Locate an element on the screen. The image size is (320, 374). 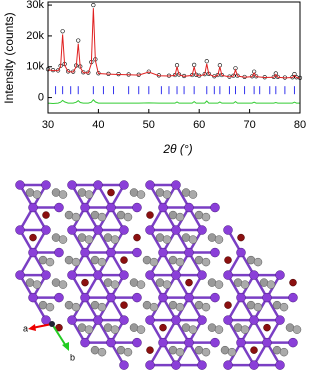
x-axis-label: 2θ (°) is located at coordinates (177, 149).